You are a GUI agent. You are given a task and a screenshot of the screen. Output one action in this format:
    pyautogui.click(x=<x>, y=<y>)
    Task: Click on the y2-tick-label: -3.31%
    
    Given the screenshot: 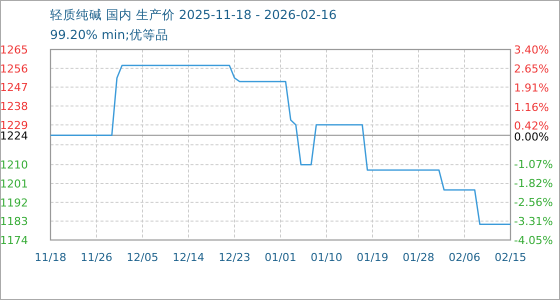 What is the action you would take?
    pyautogui.click(x=533, y=221)
    